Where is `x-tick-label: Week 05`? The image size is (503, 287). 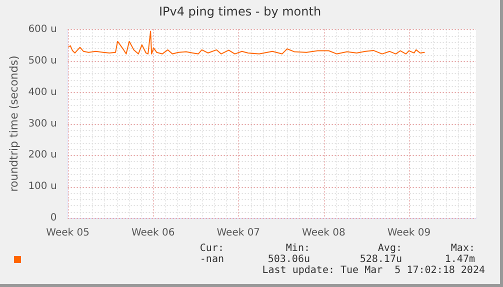 x-tick-label: Week 05 is located at coordinates (68, 233).